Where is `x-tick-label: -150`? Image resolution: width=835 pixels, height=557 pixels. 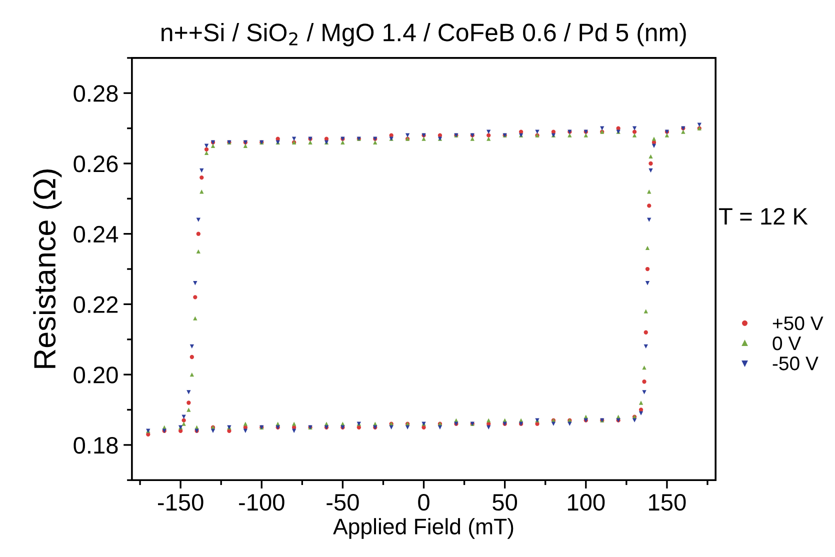
x-tick-label: -150 is located at coordinates (181, 502).